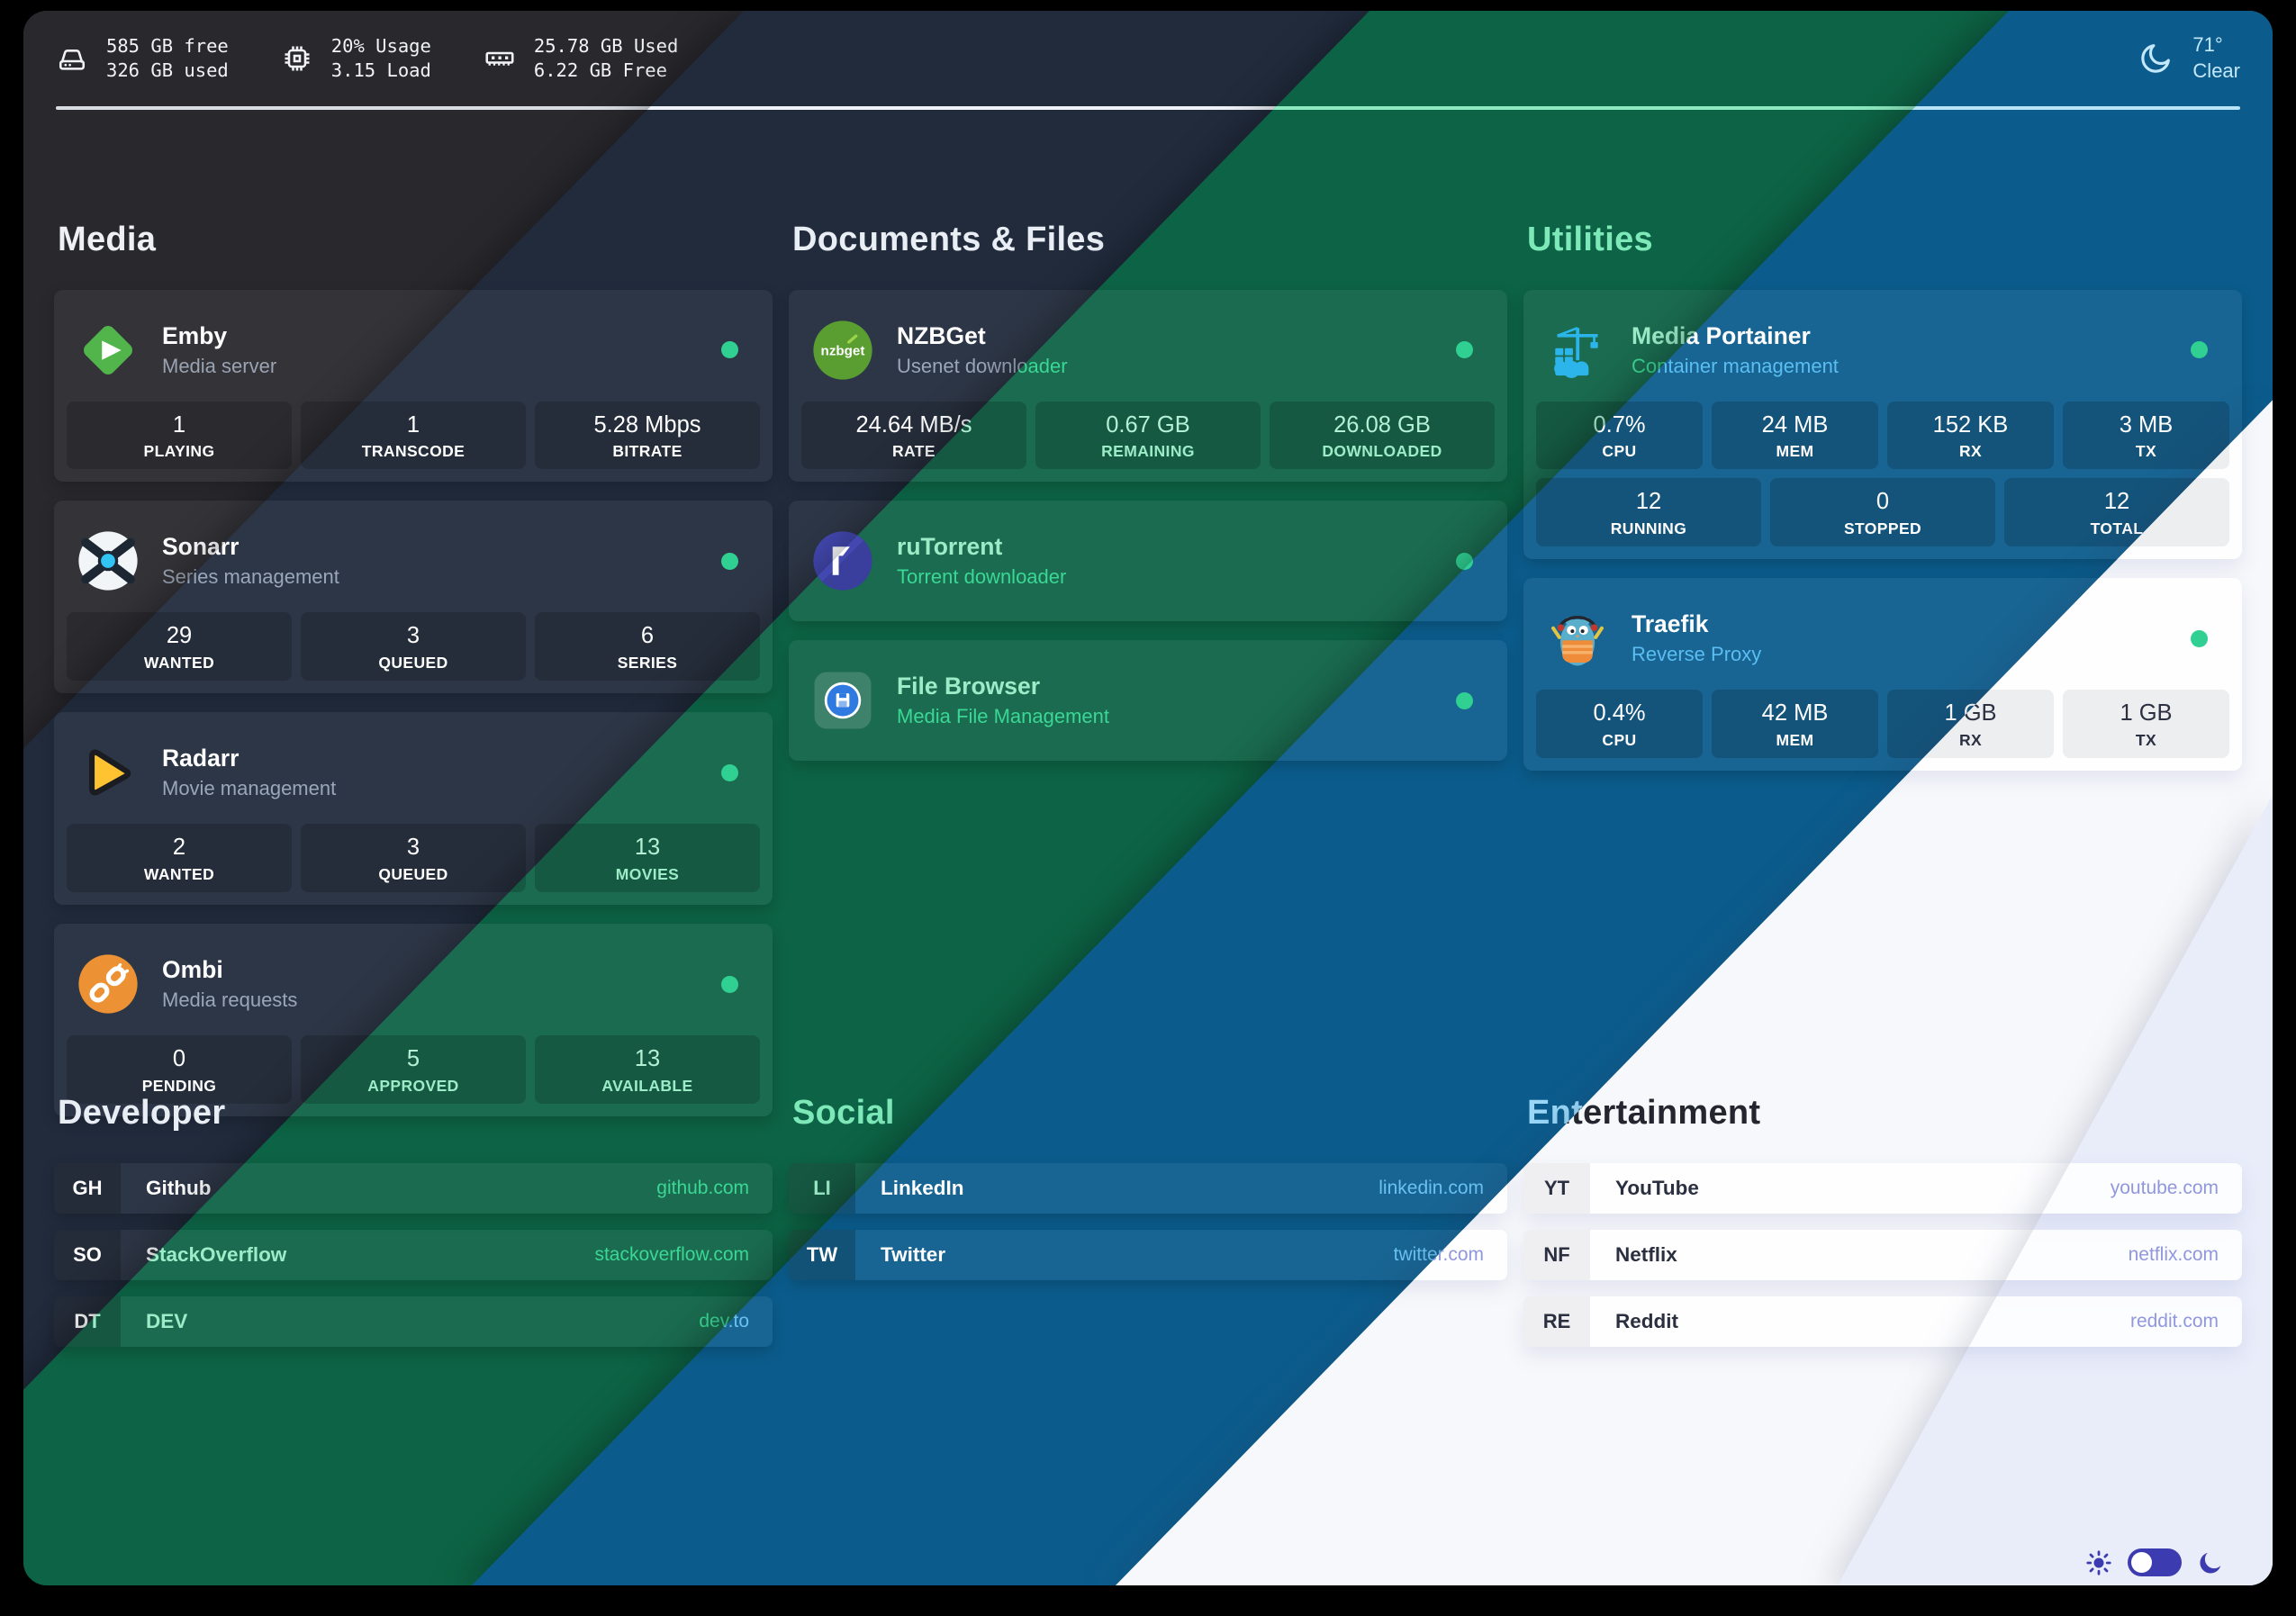  What do you see at coordinates (1883, 1321) in the screenshot?
I see `link-reddit: RE Reddit reddit.com` at bounding box center [1883, 1321].